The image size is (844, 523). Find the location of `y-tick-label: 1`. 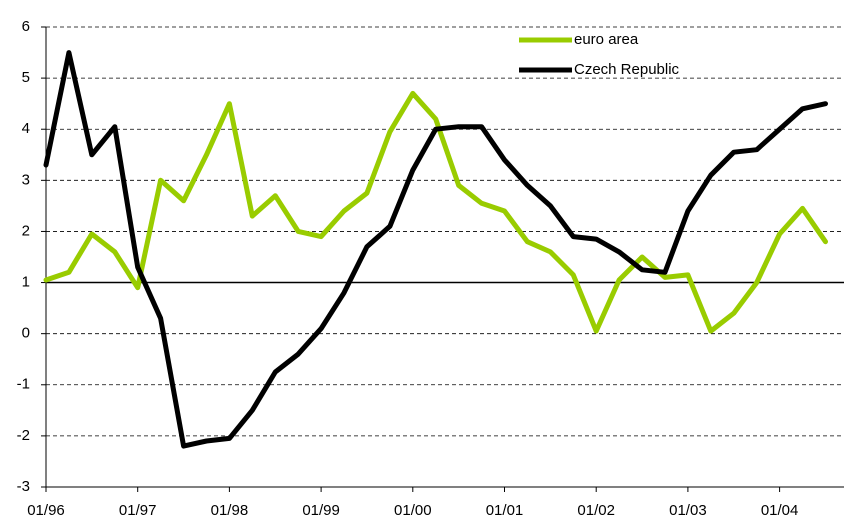

y-tick-label: 1 is located at coordinates (26, 282).